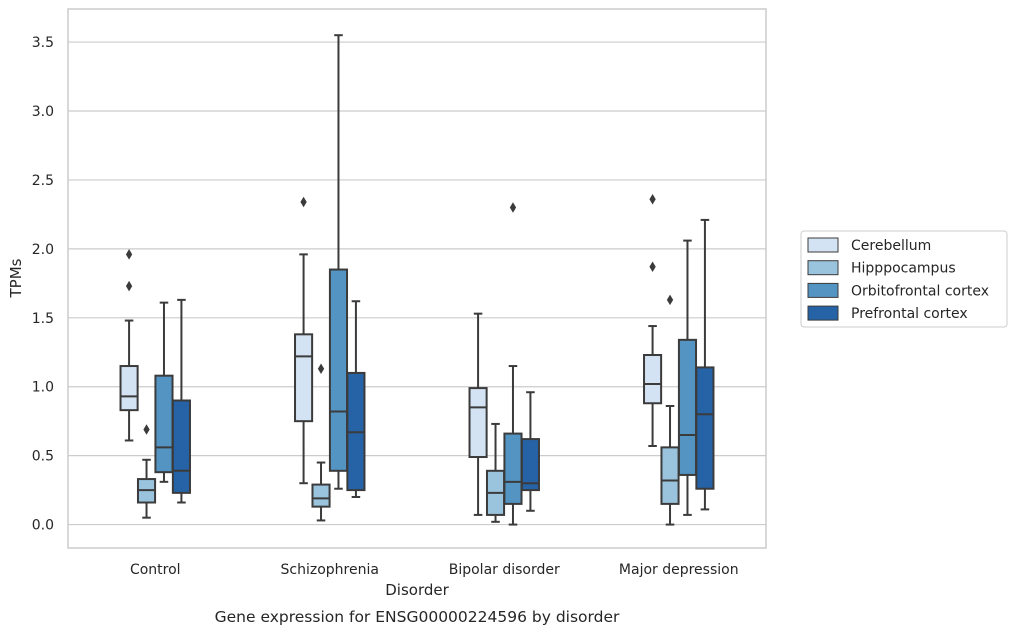 This screenshot has width=1018, height=634. I want to click on legend-entry: Hipppocampus, so click(903, 269).